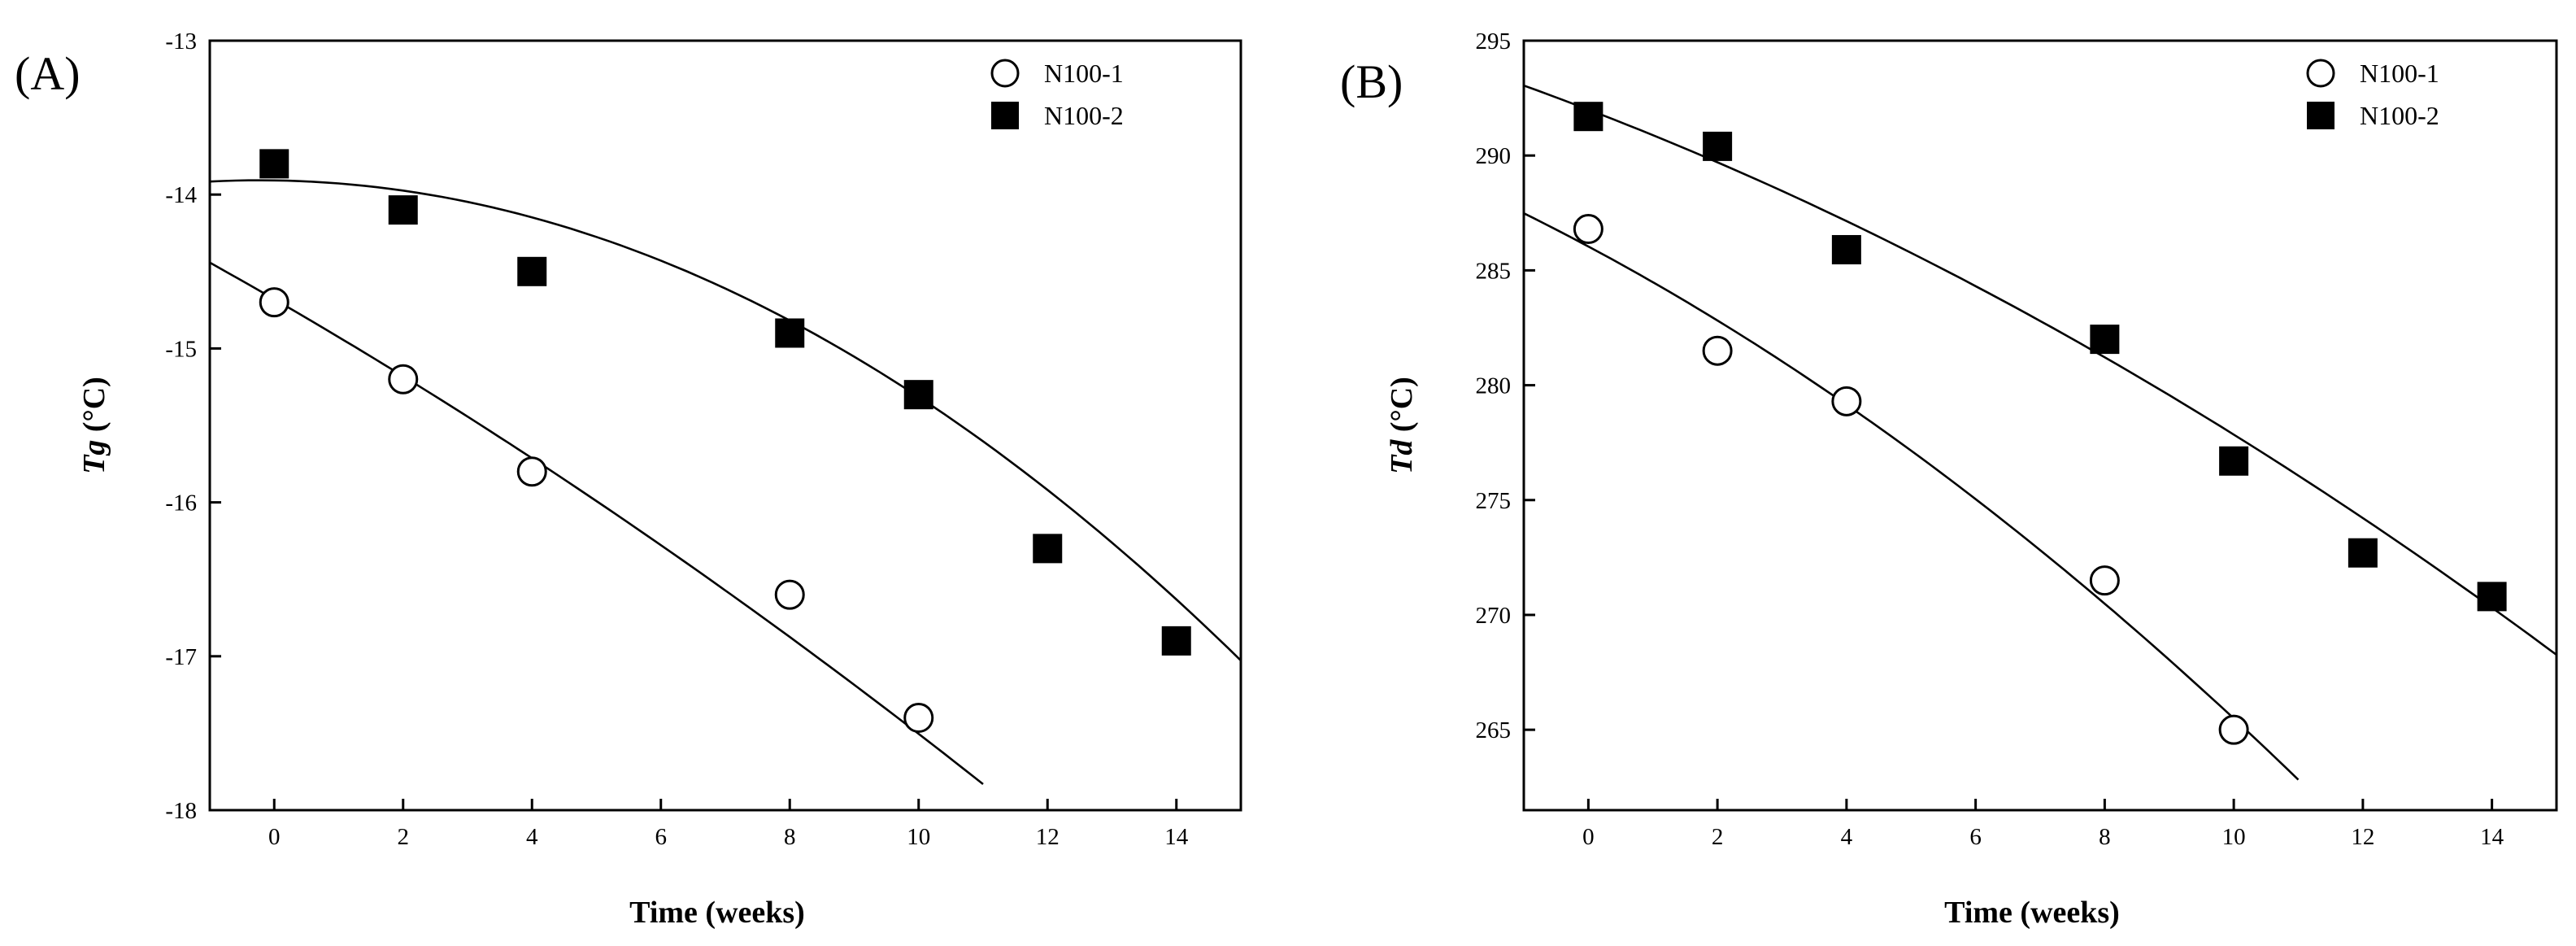 The image size is (2576, 946). I want to click on y-axis-title: Td (°C), so click(1402, 426).